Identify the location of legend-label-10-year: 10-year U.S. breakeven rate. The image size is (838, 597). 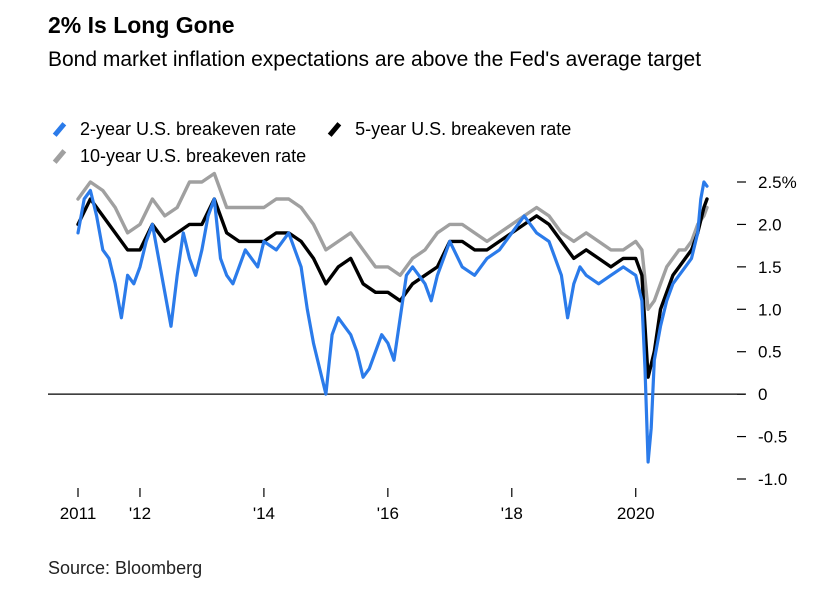
(193, 155).